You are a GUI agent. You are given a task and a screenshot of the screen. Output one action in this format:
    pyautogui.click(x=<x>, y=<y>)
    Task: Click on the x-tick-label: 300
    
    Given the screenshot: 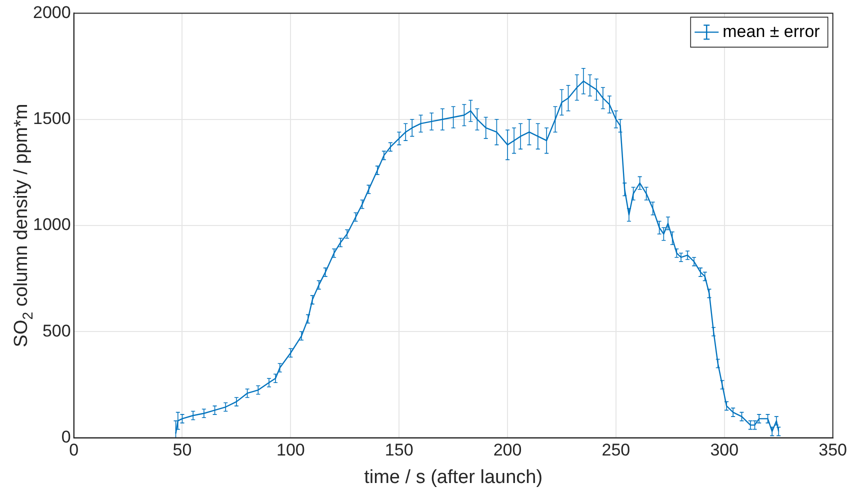 What is the action you would take?
    pyautogui.click(x=724, y=450)
    